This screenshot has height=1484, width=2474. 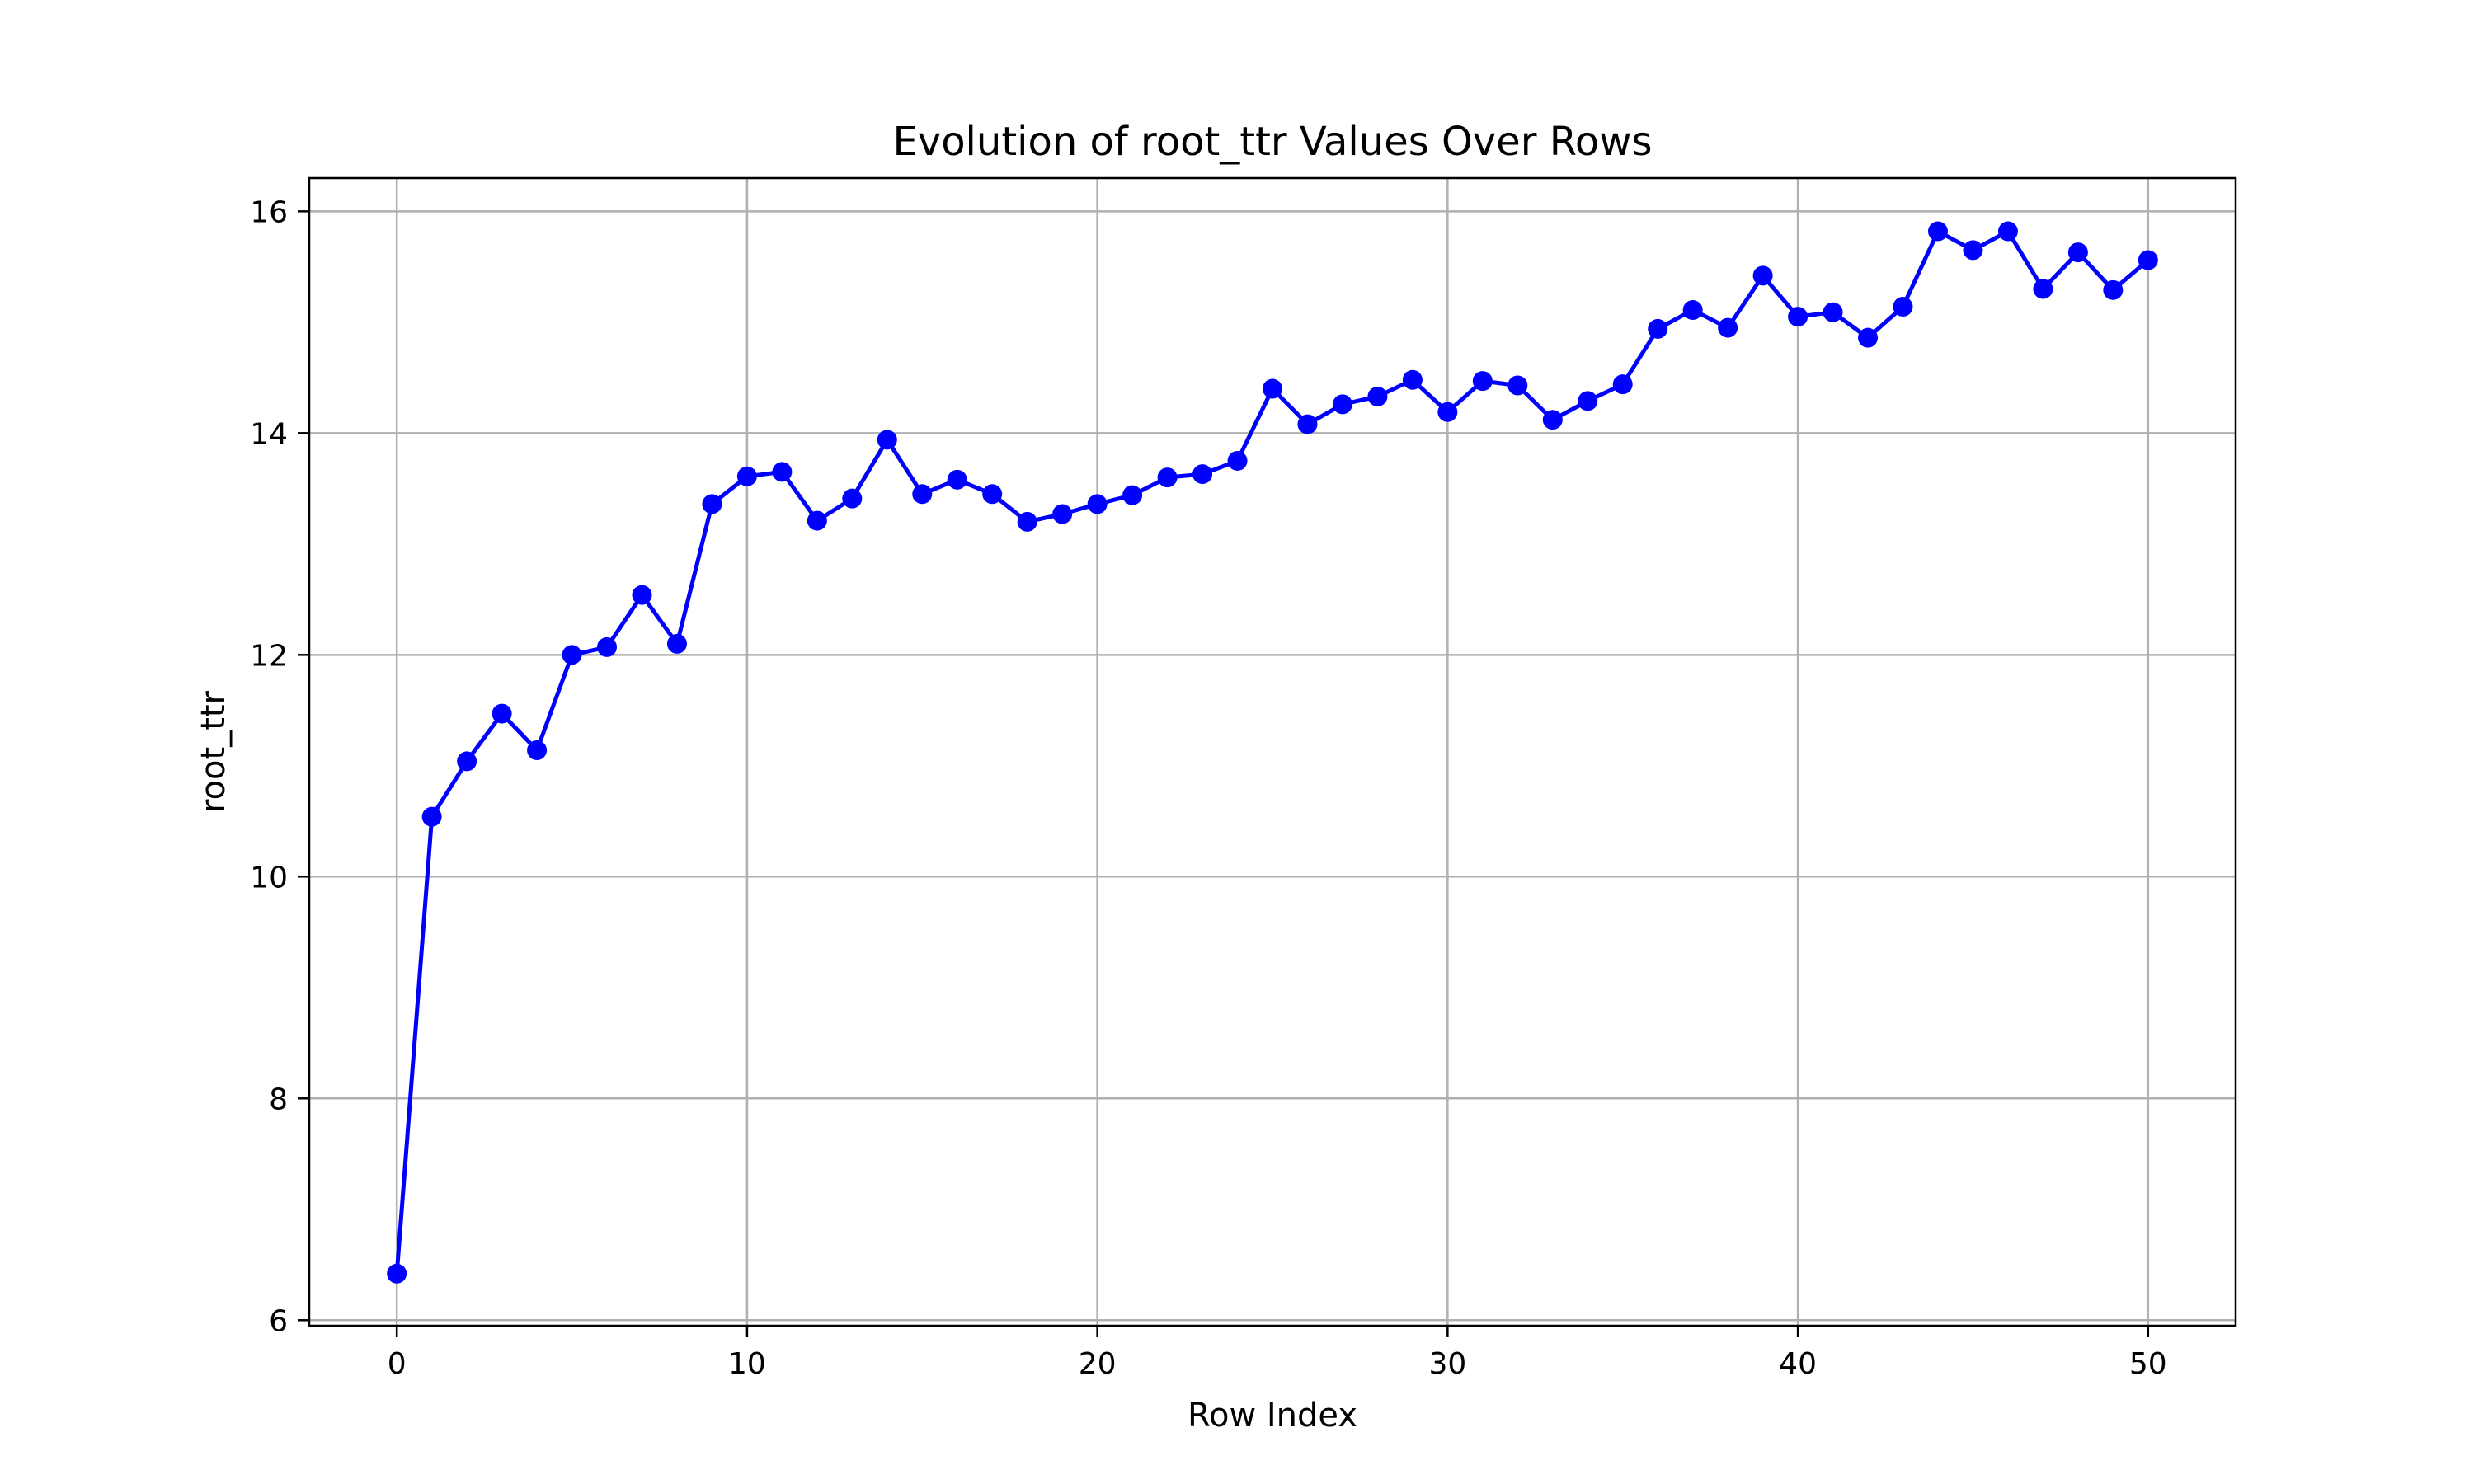 What do you see at coordinates (747, 1364) in the screenshot?
I see `x-tick-label: 10` at bounding box center [747, 1364].